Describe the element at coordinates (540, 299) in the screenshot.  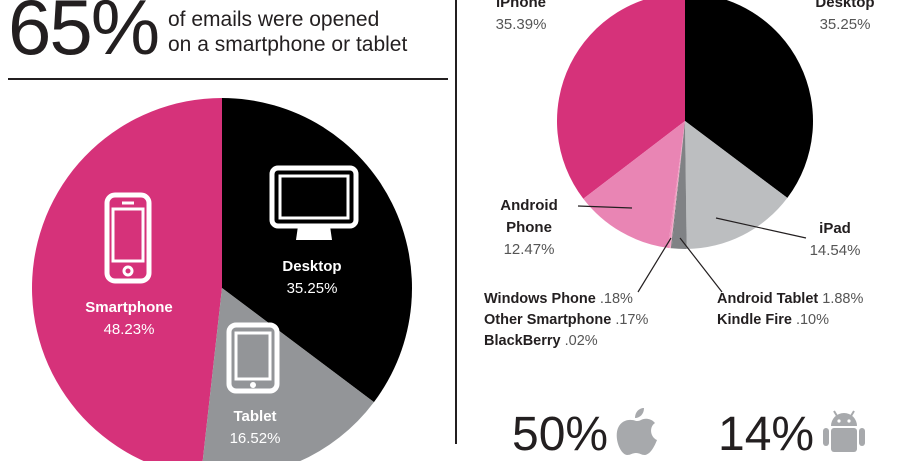
I see `windows-phone-name: Windows Phone` at that location.